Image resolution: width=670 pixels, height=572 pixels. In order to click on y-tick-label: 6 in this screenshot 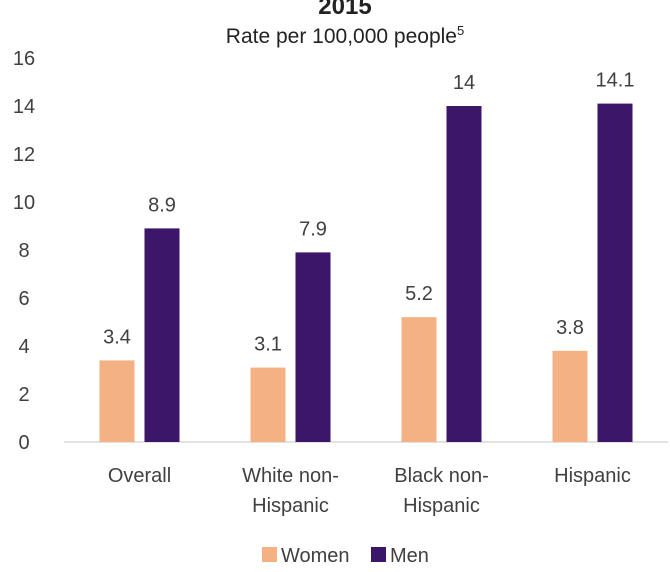, I will do `click(23, 299)`.